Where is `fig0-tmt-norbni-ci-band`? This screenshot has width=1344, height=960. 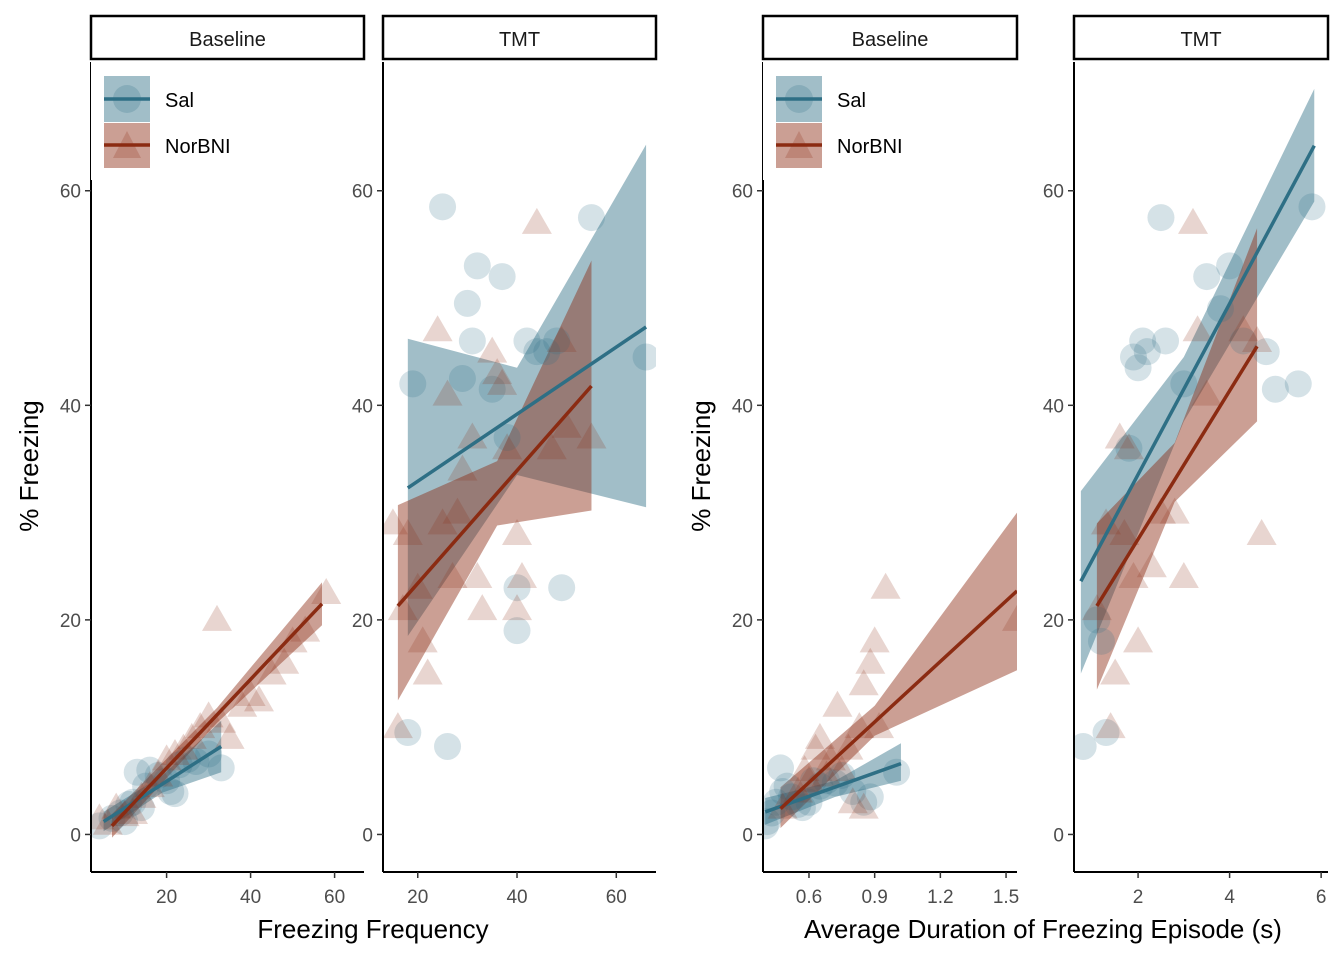
fig0-tmt-norbni-ci-band is located at coordinates (494, 480).